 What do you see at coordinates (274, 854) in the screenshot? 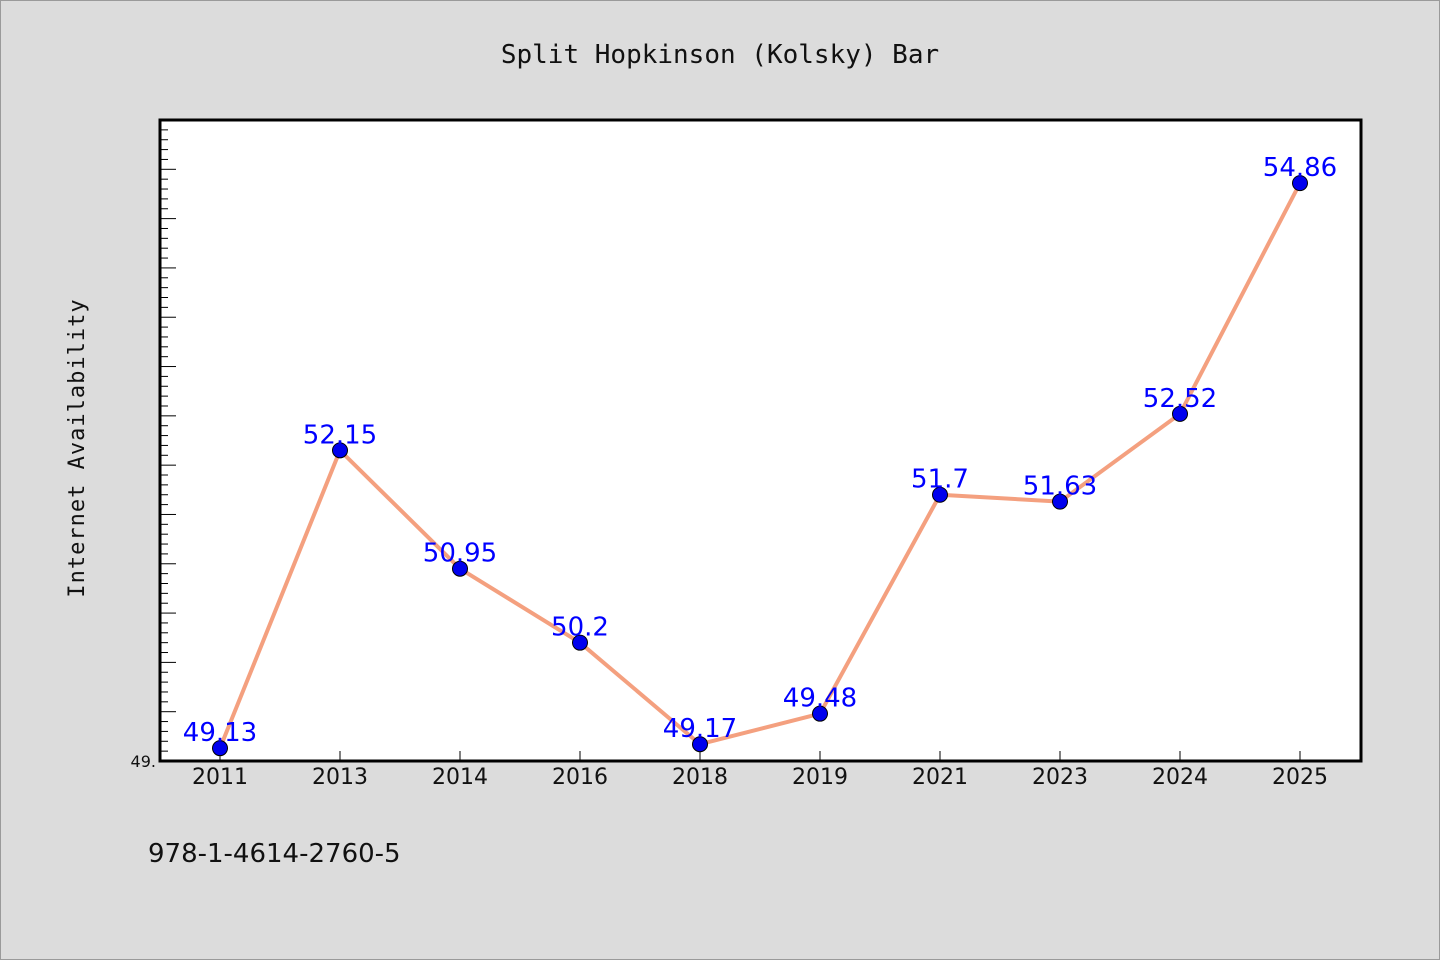
I see `isbn-footer: 978-1-4614-2760-5` at bounding box center [274, 854].